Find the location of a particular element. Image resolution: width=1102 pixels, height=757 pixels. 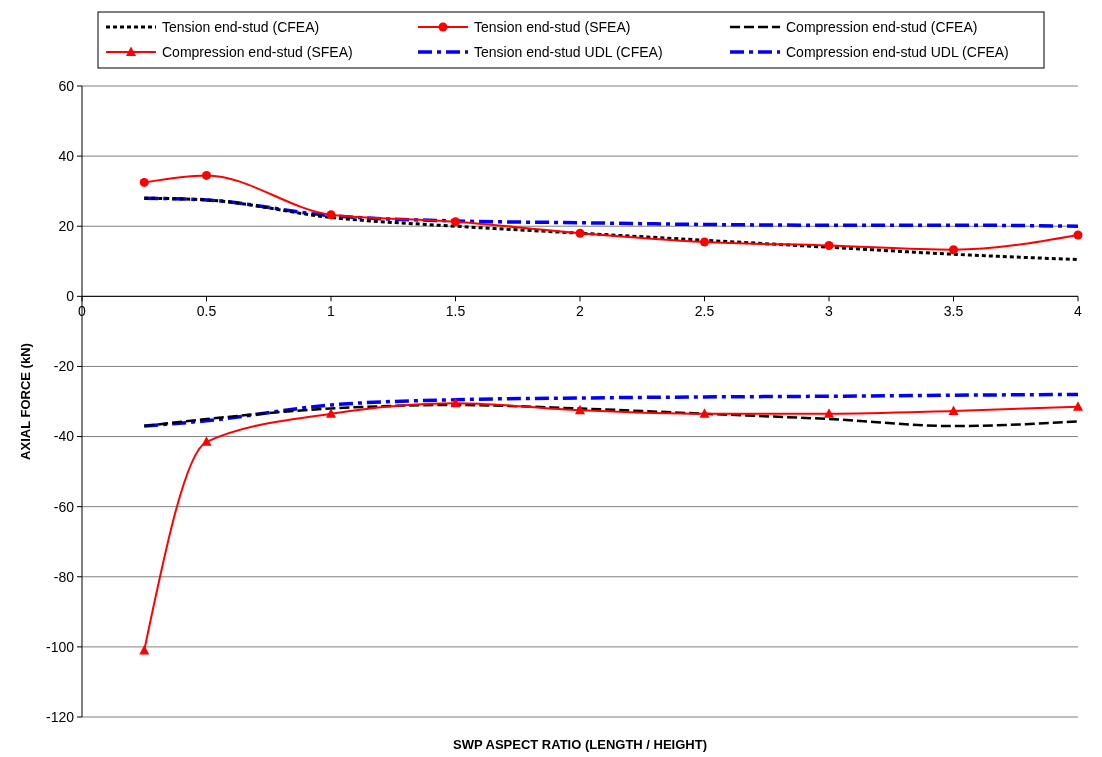

y-tick-label: -120 is located at coordinates (60, 716).